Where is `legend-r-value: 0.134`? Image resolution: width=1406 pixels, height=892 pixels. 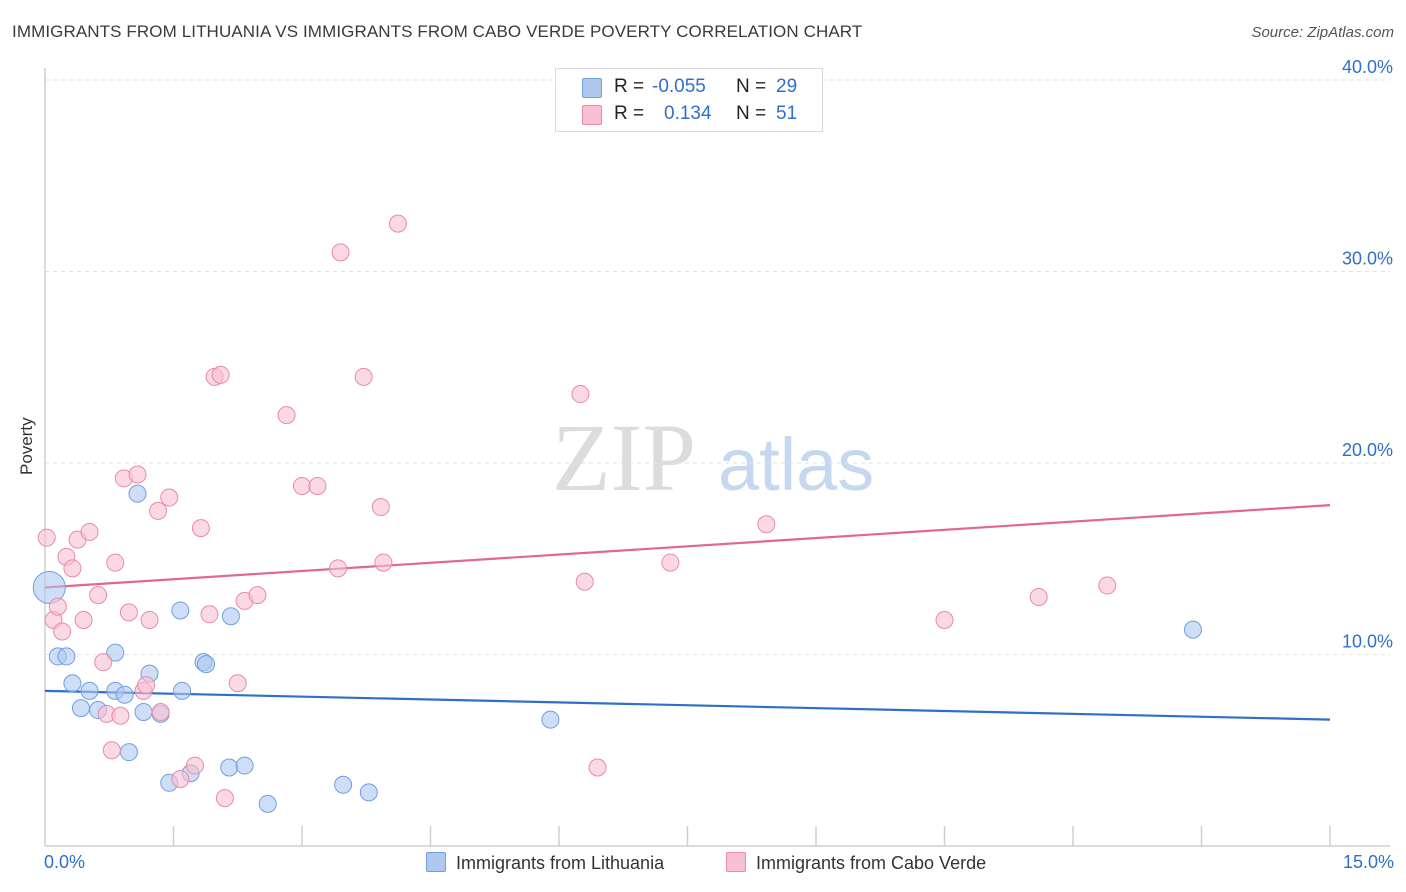 legend-r-value: 0.134 is located at coordinates (688, 113).